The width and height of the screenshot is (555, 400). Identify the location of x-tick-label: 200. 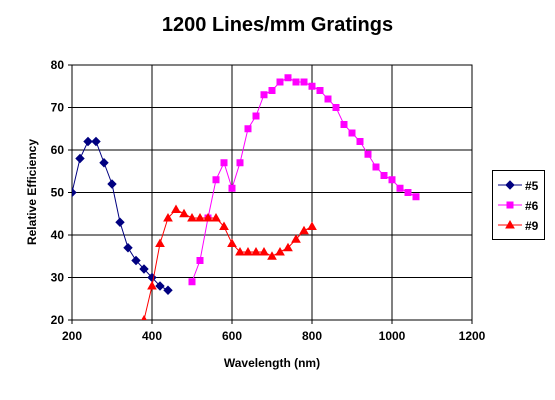
(72, 336).